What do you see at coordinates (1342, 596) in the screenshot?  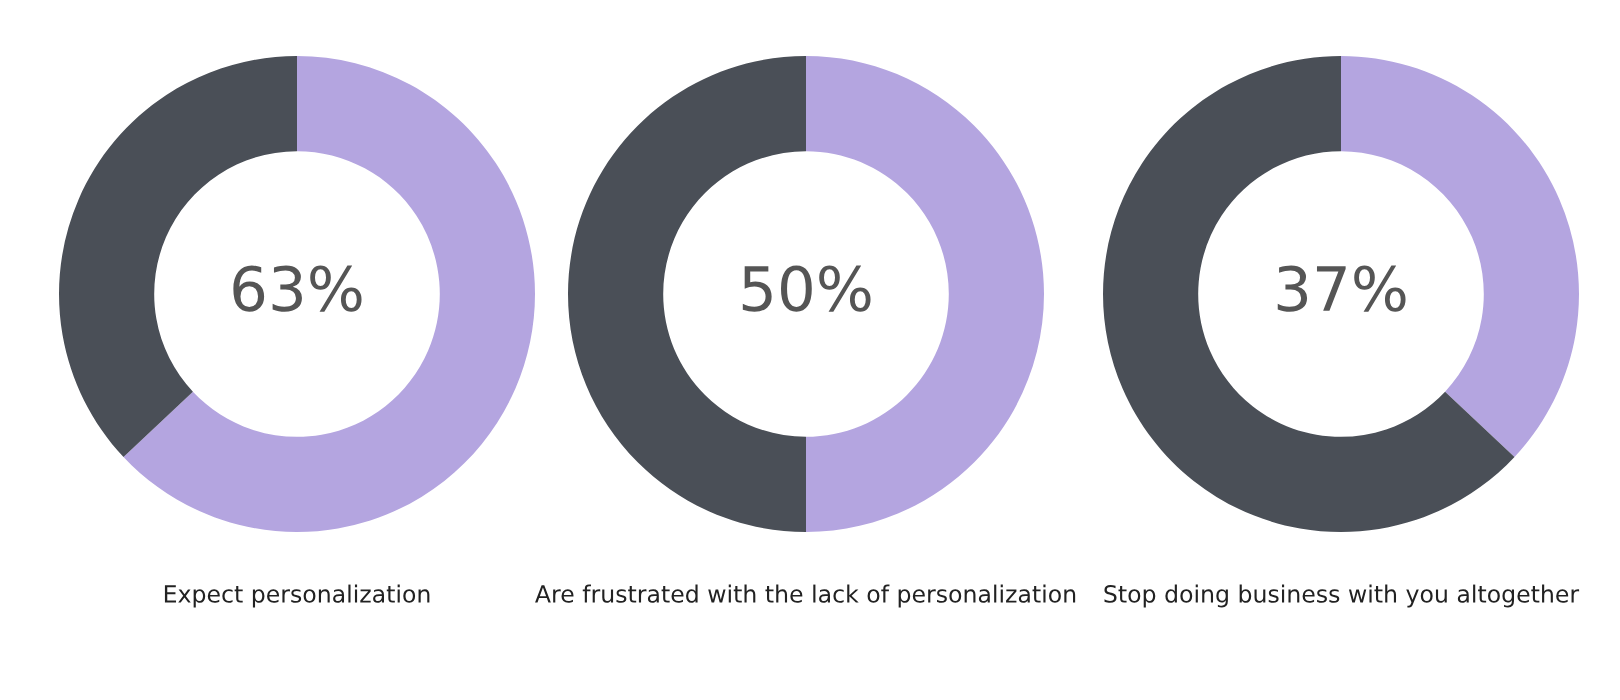 I see `text: Stop doing business with you altogether` at bounding box center [1342, 596].